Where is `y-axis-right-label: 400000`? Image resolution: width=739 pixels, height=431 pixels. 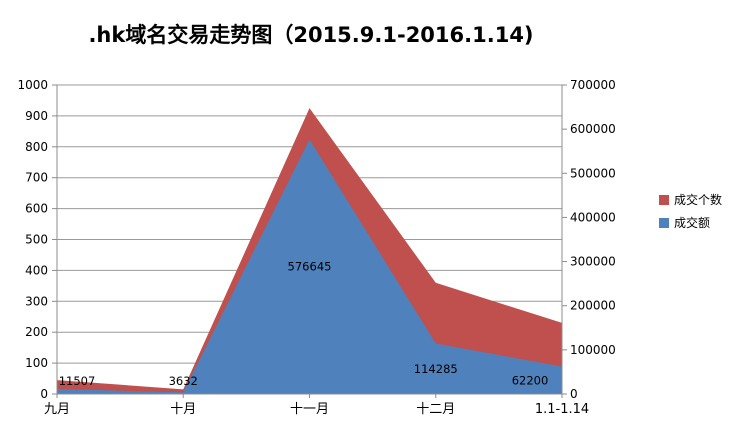 y-axis-right-label: 400000 is located at coordinates (593, 217).